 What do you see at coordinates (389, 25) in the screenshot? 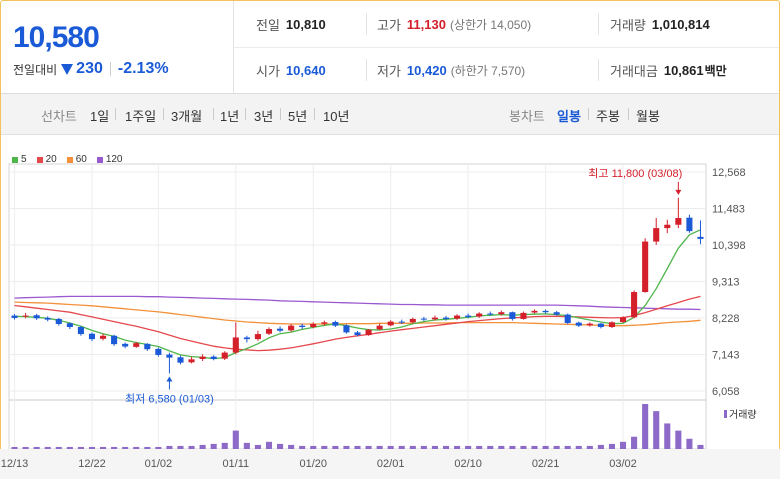
I see `high-label: 고가` at bounding box center [389, 25].